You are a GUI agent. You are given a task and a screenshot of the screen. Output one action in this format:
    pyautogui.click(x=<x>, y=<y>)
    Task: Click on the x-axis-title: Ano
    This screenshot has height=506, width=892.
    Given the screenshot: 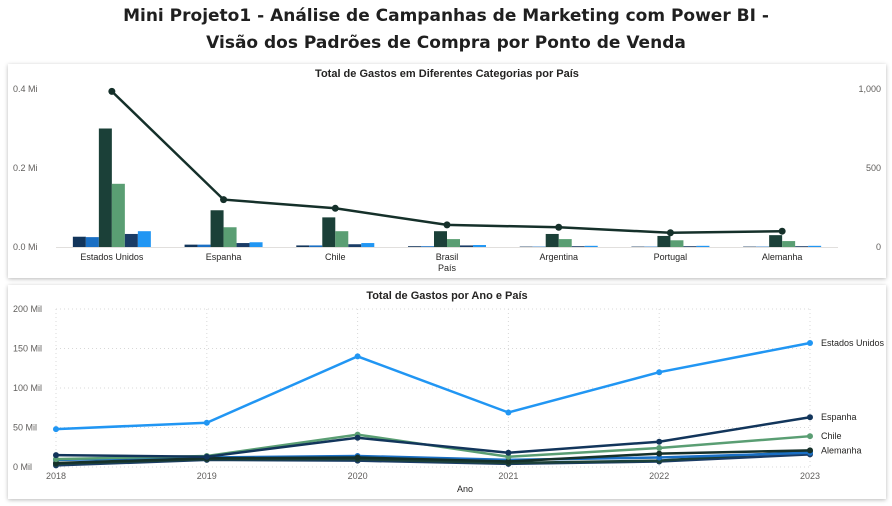 What is the action you would take?
    pyautogui.click(x=465, y=489)
    